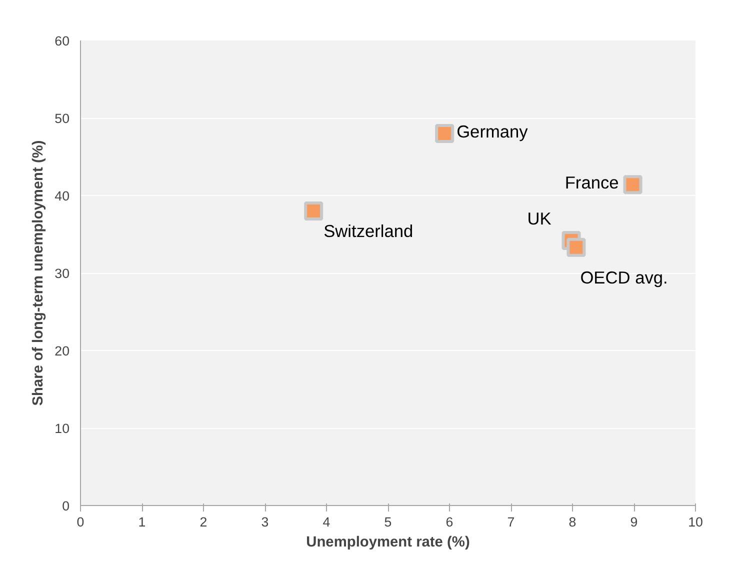 The height and width of the screenshot is (569, 755). I want to click on y-tick-label: 30, so click(62, 273).